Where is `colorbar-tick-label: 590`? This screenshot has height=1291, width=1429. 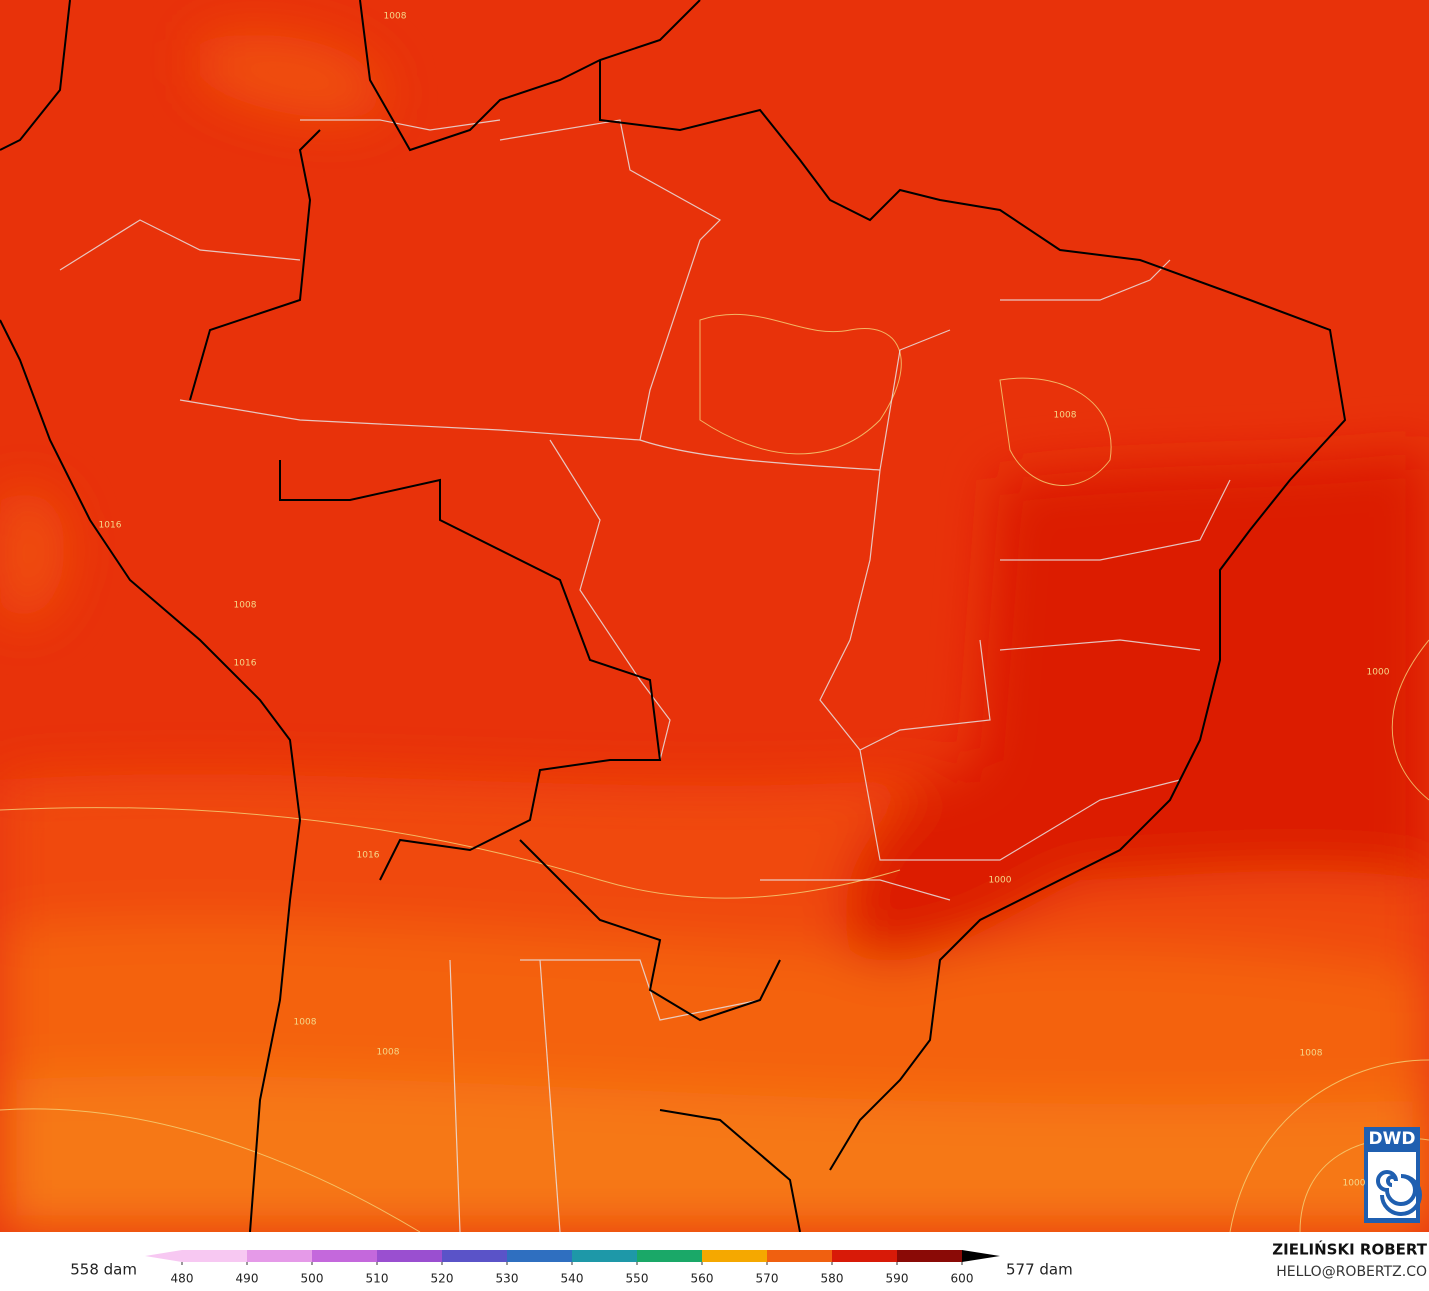
colorbar-tick-label: 590 is located at coordinates (897, 1279).